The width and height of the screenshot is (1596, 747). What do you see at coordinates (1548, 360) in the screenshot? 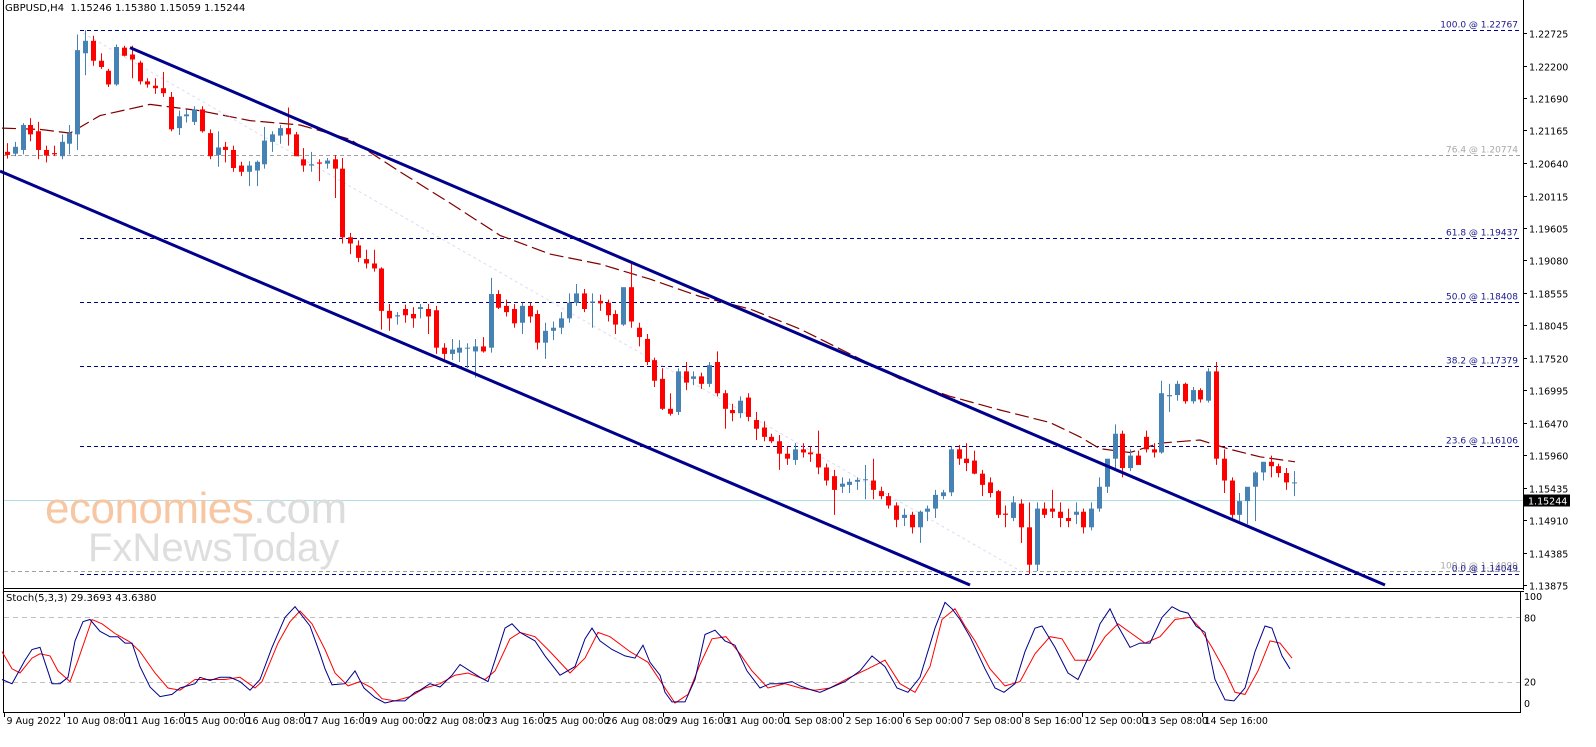
I see `price-tick-label: 1.17520` at bounding box center [1548, 360].